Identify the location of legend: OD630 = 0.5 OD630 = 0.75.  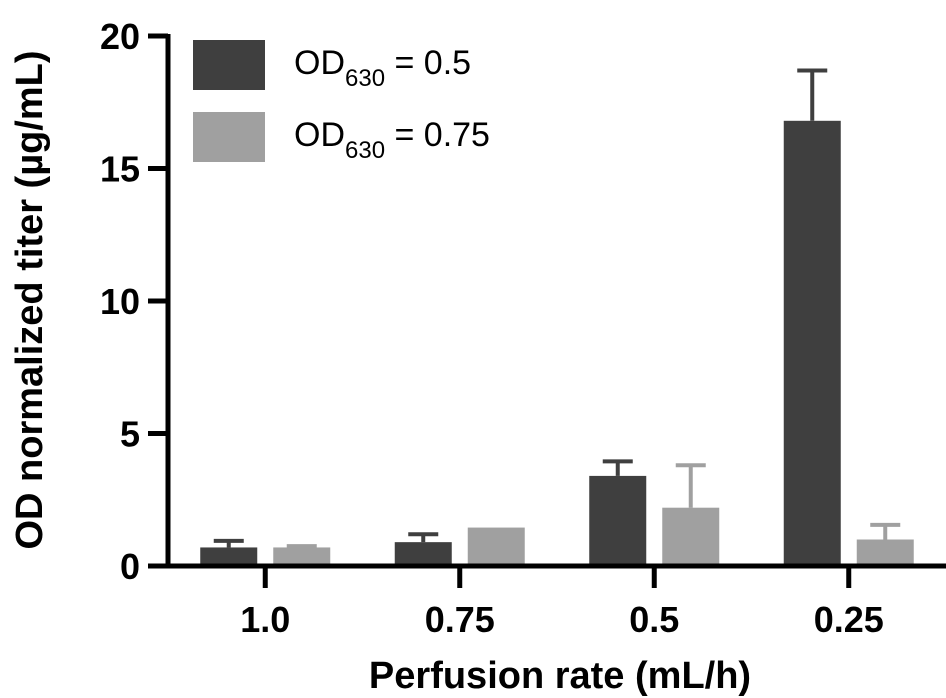
(341, 102).